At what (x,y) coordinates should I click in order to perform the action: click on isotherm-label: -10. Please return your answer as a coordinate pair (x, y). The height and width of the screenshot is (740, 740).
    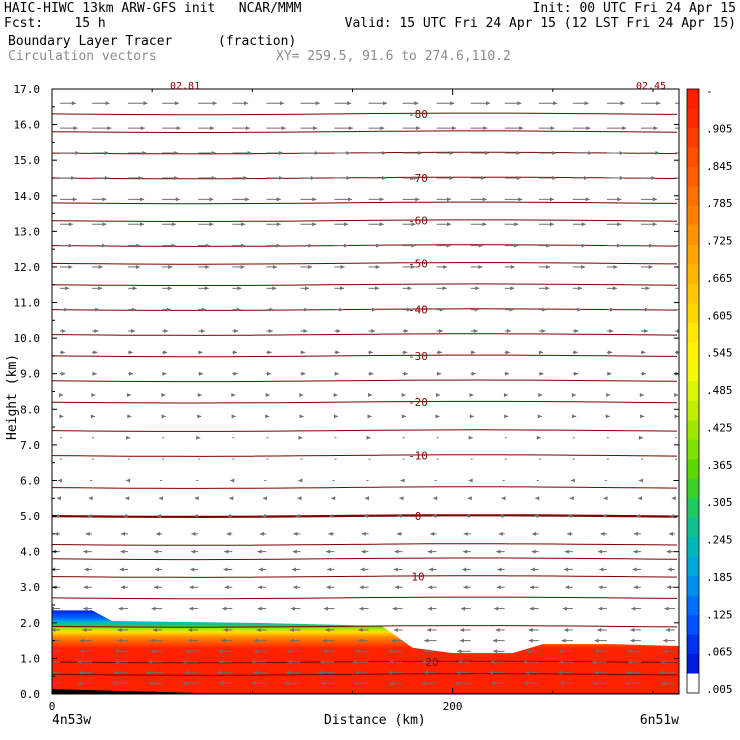
    Looking at the image, I should click on (418, 456).